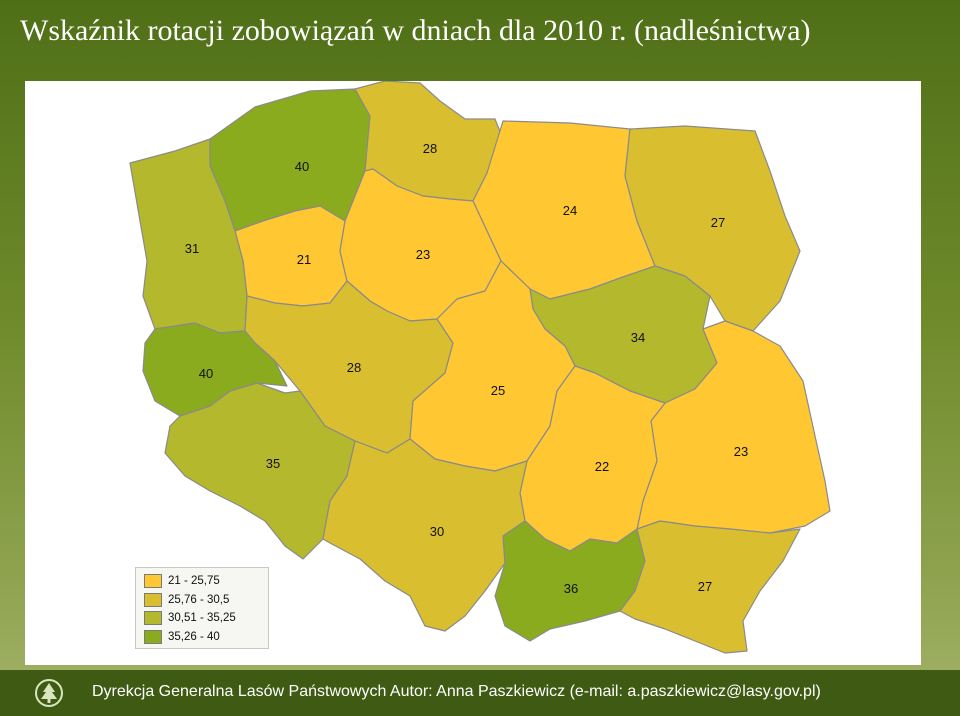  I want to click on legend-item: 25,76 - 30,5, so click(206, 600).